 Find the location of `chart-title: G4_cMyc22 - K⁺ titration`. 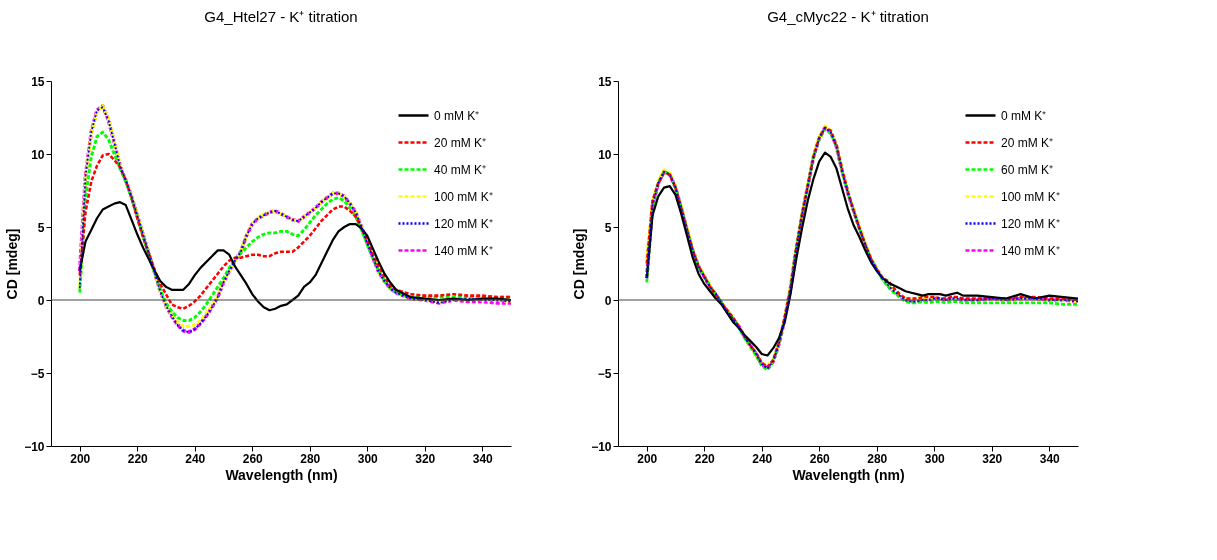

chart-title: G4_cMyc22 - K⁺ titration is located at coordinates (848, 16).